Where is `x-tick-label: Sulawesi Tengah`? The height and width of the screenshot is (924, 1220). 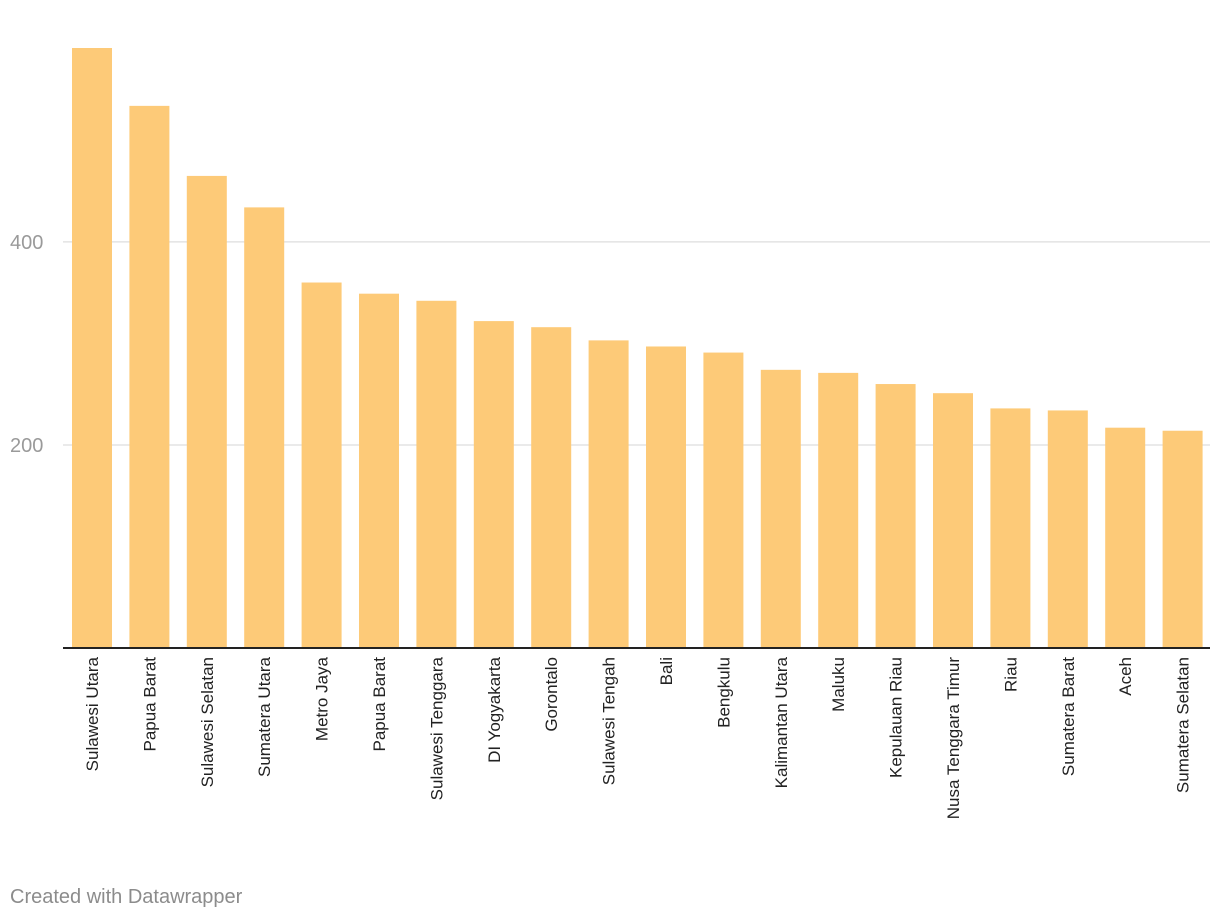
x-tick-label: Sulawesi Tengah is located at coordinates (609, 721).